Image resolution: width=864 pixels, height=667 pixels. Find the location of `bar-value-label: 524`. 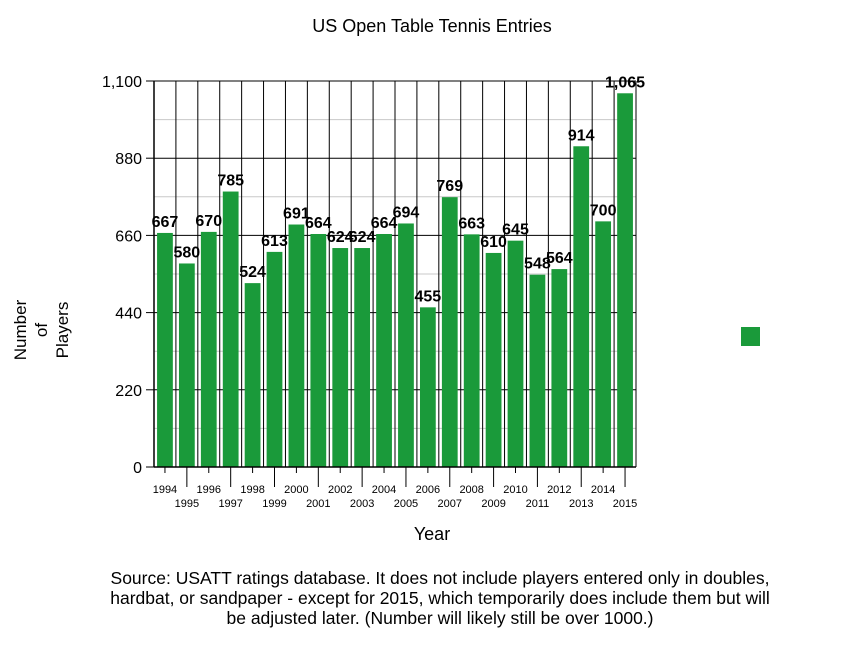

bar-value-label: 524 is located at coordinates (252, 272).